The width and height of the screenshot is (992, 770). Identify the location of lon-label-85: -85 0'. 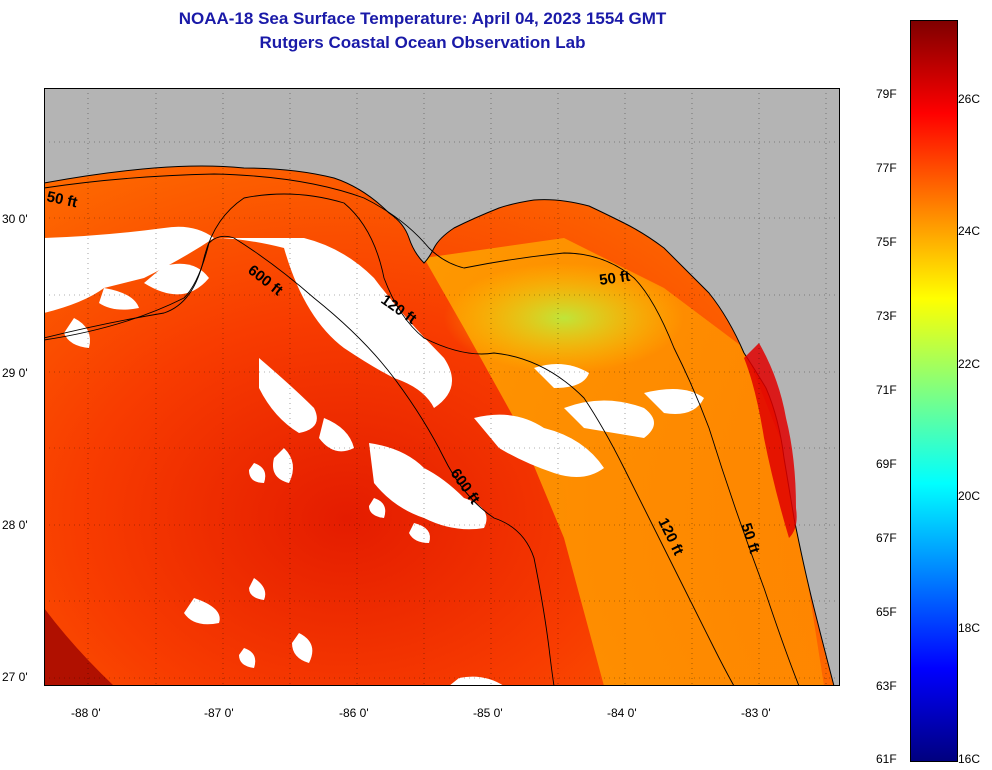
(488, 713).